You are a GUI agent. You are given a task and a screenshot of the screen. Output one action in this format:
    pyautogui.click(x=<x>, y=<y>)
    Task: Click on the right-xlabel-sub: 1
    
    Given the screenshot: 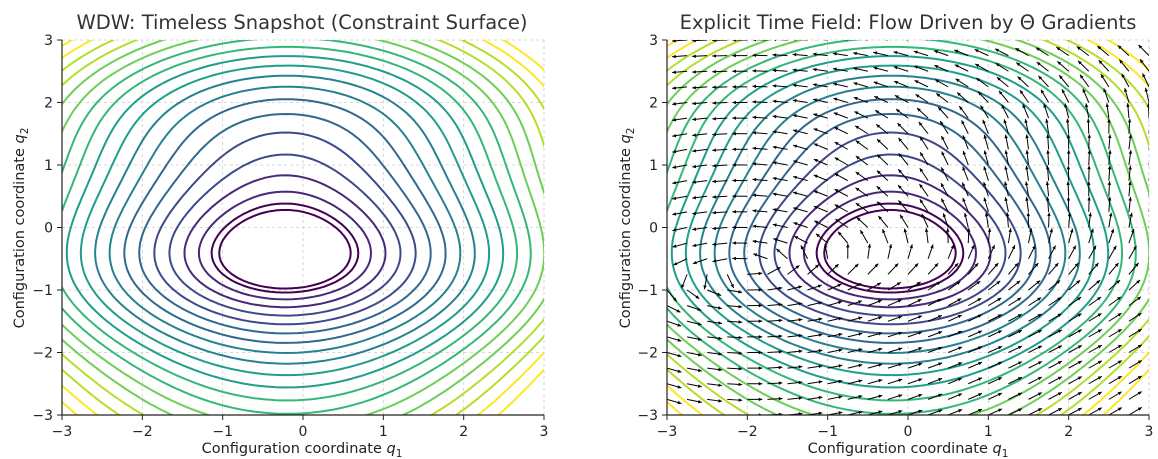 What is the action you would take?
    pyautogui.click(x=1005, y=453)
    